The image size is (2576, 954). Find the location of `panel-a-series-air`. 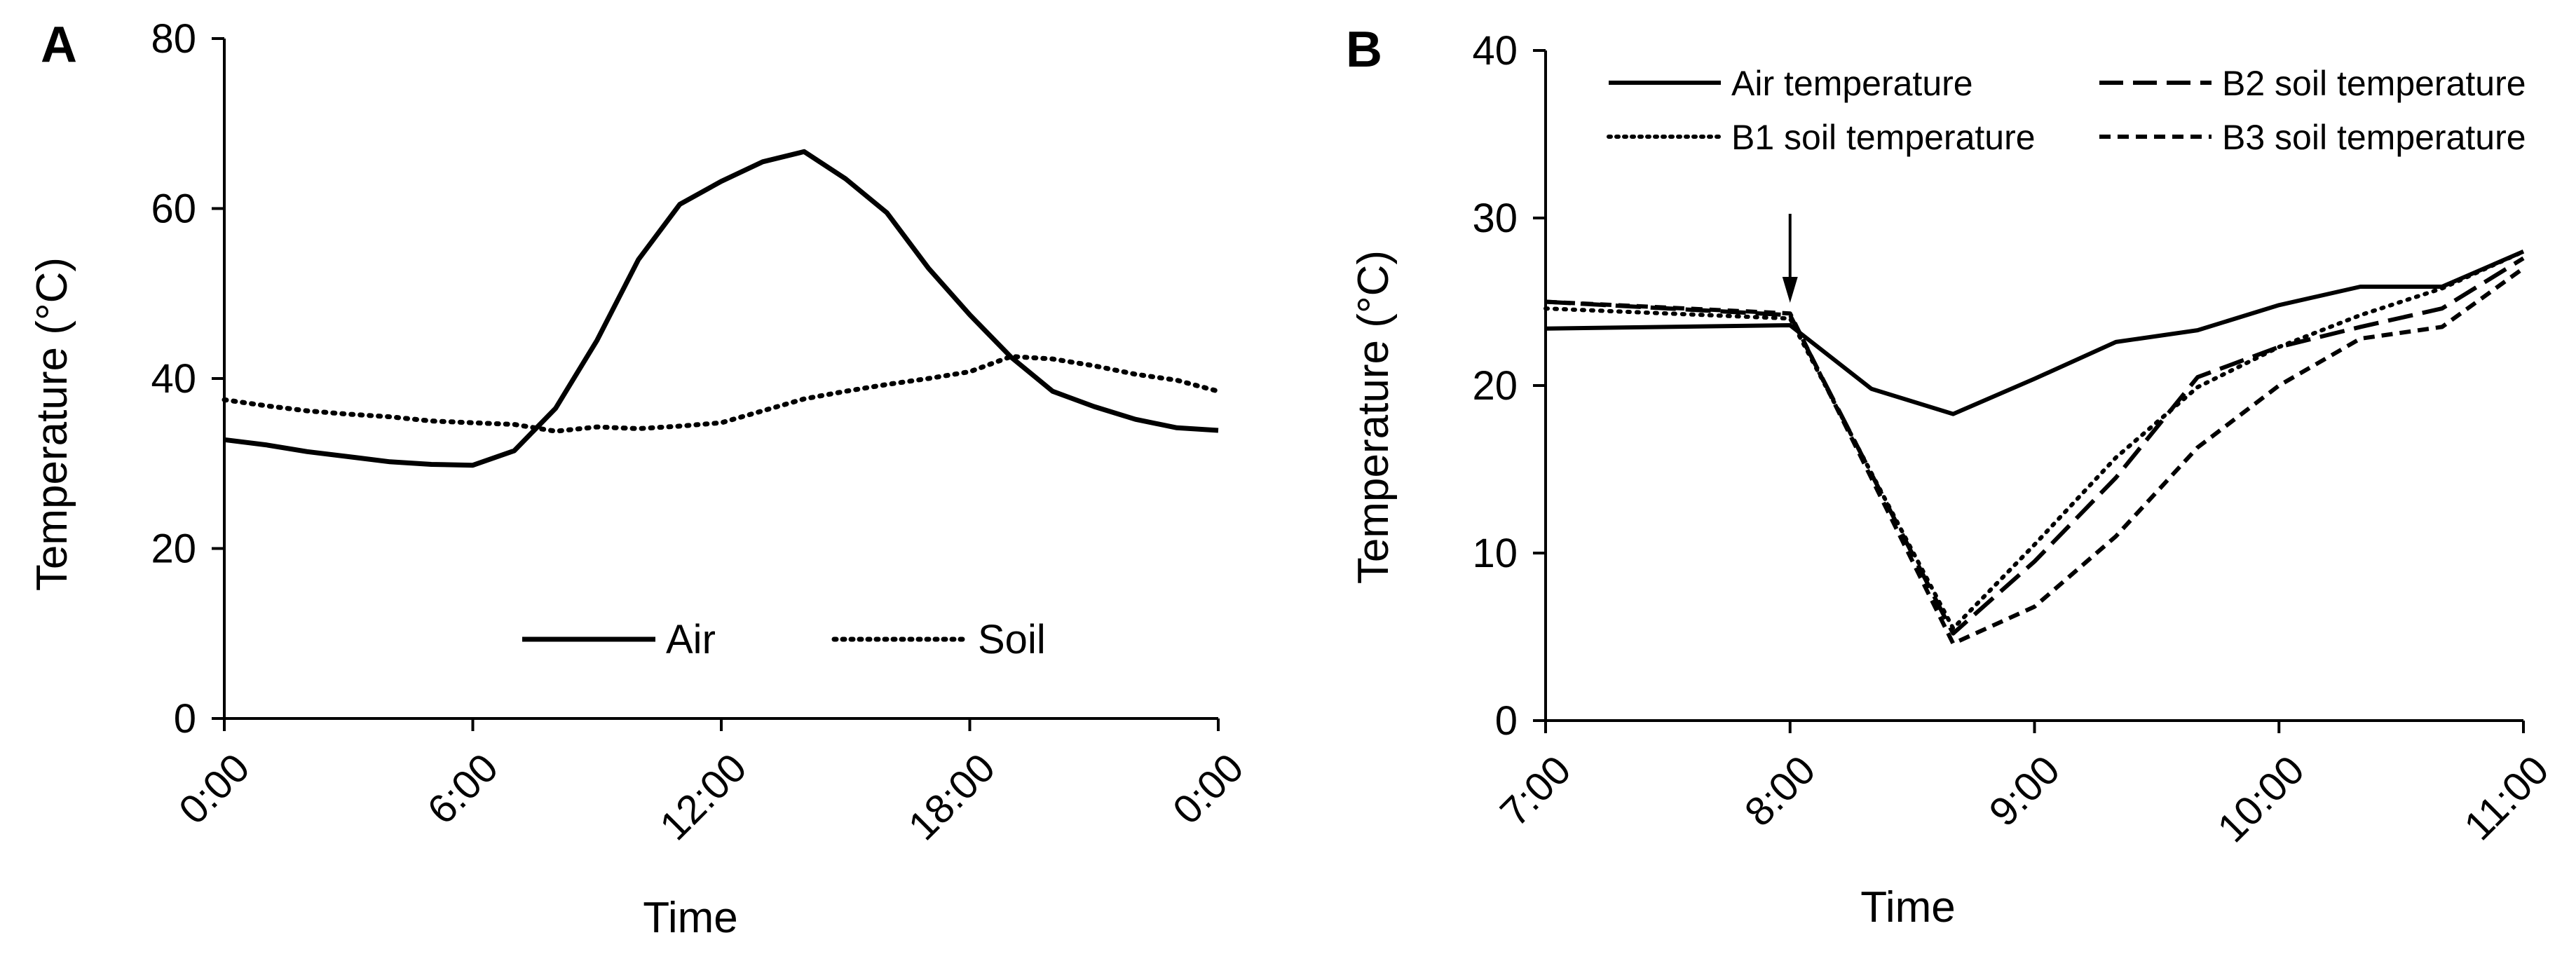

panel-a-series-air is located at coordinates (722, 308).